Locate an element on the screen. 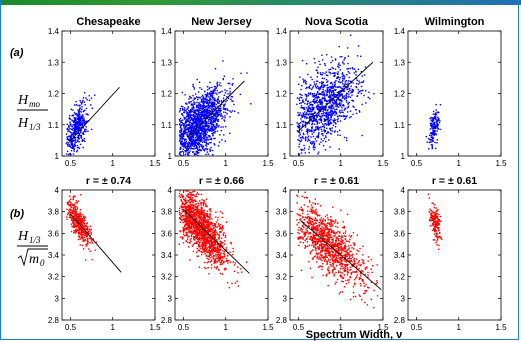  y-tick-label: 4 is located at coordinates (57, 190).